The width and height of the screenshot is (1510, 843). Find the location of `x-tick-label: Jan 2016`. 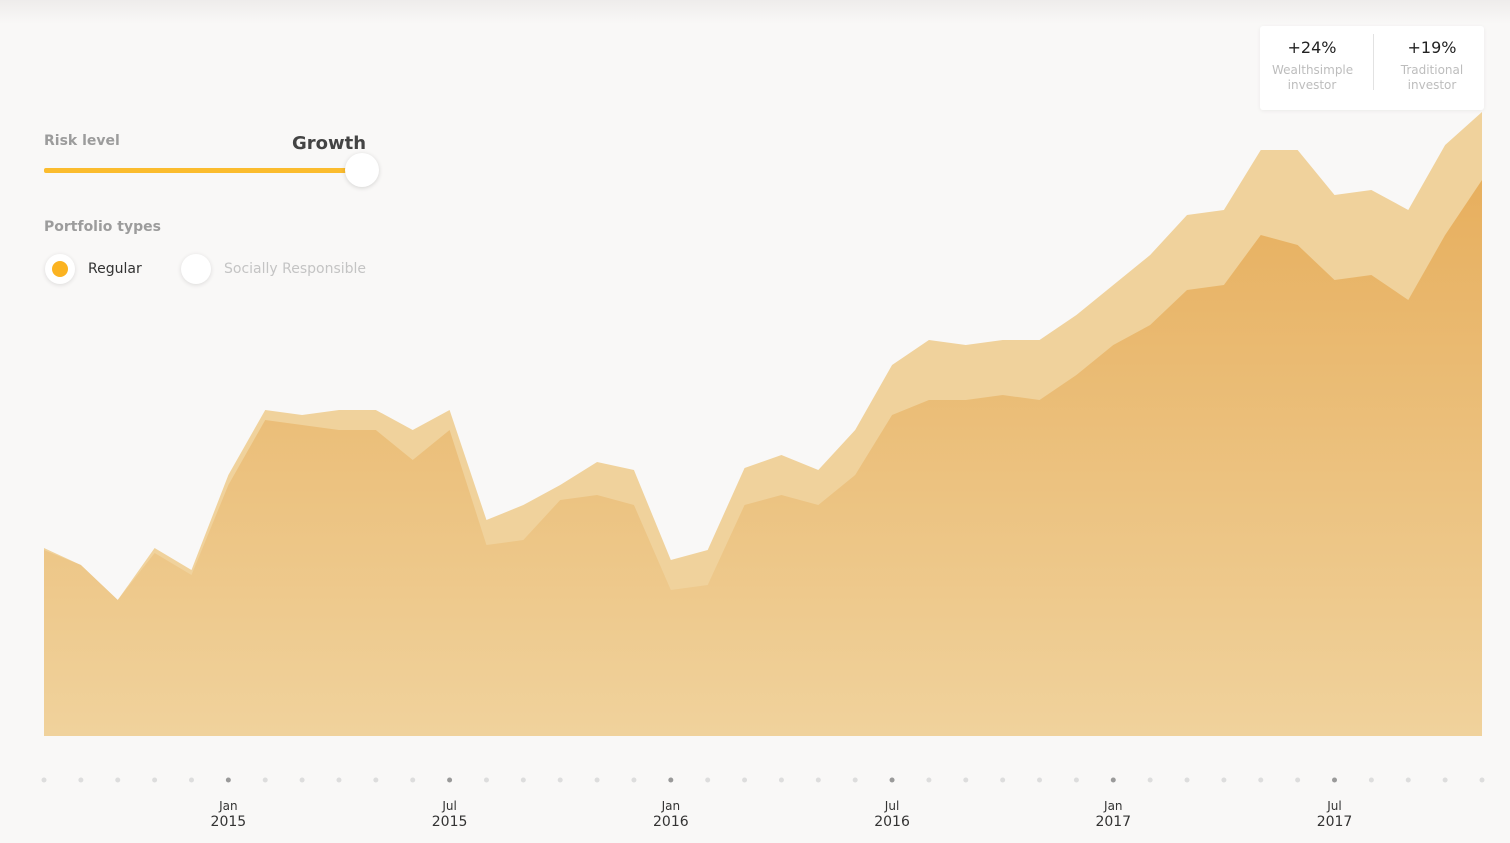

x-tick-label: Jan 2016 is located at coordinates (671, 814).